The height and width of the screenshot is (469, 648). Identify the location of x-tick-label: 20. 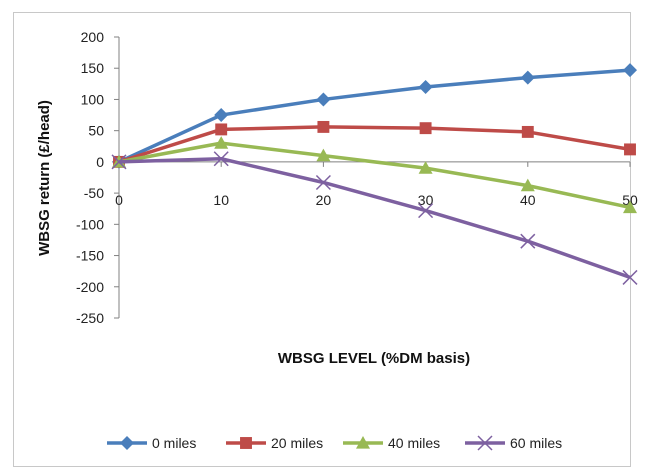
(324, 200).